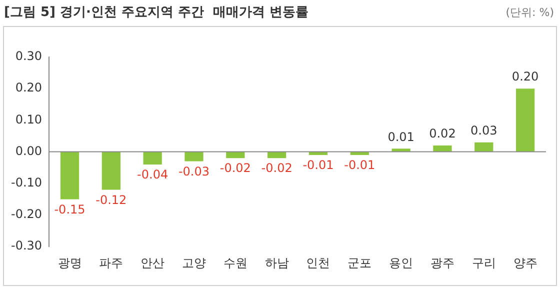 Image resolution: width=560 pixels, height=287 pixels. I want to click on x-tick-label: 군포, so click(360, 263).